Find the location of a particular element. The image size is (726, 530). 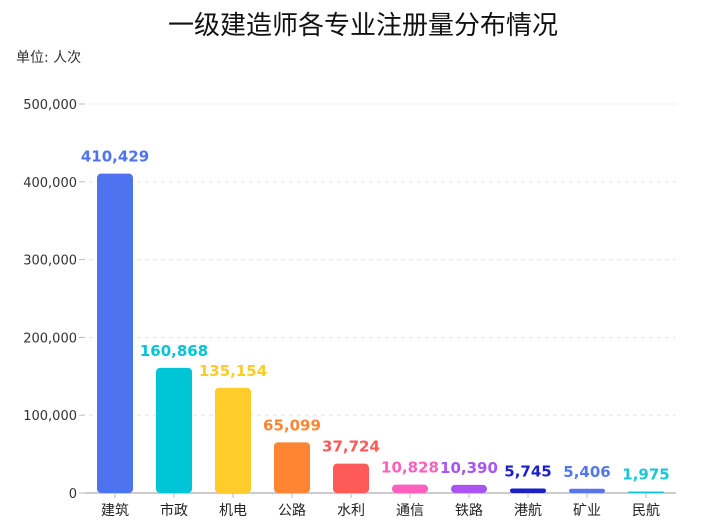

x-tick-label: 民航 is located at coordinates (646, 511).